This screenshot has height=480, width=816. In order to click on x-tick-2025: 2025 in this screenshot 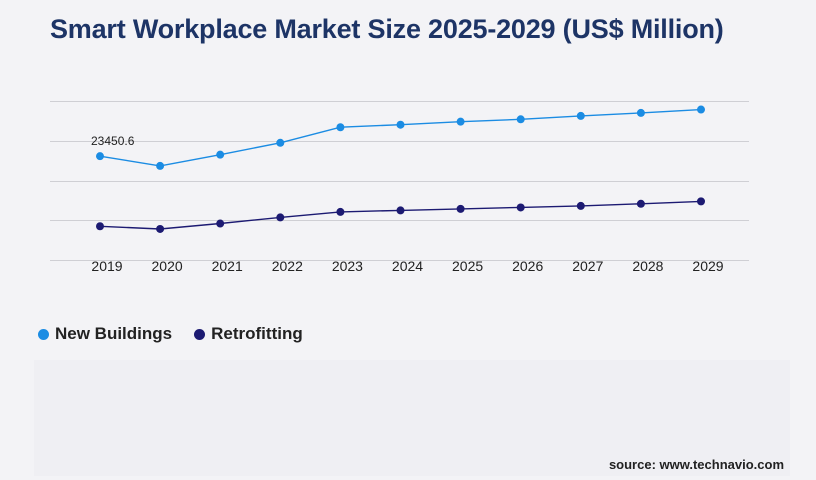, I will do `click(467, 266)`.